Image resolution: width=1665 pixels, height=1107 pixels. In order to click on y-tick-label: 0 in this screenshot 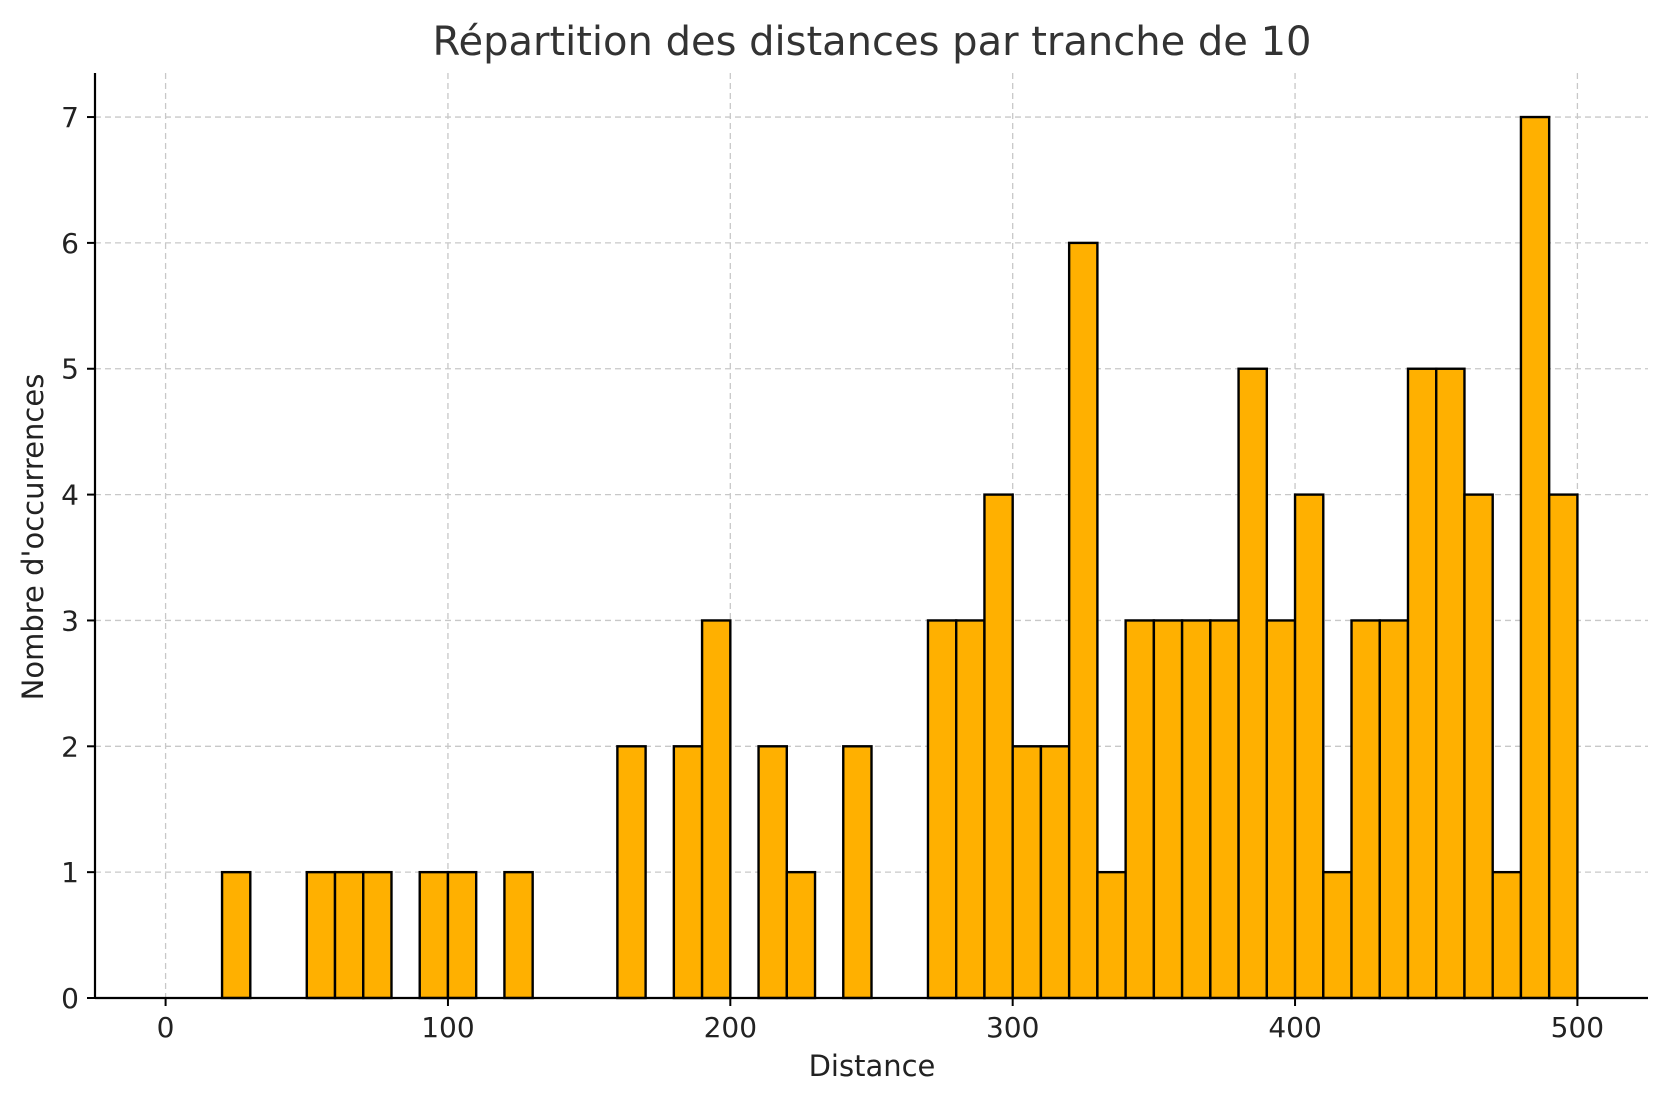, I will do `click(70, 998)`.